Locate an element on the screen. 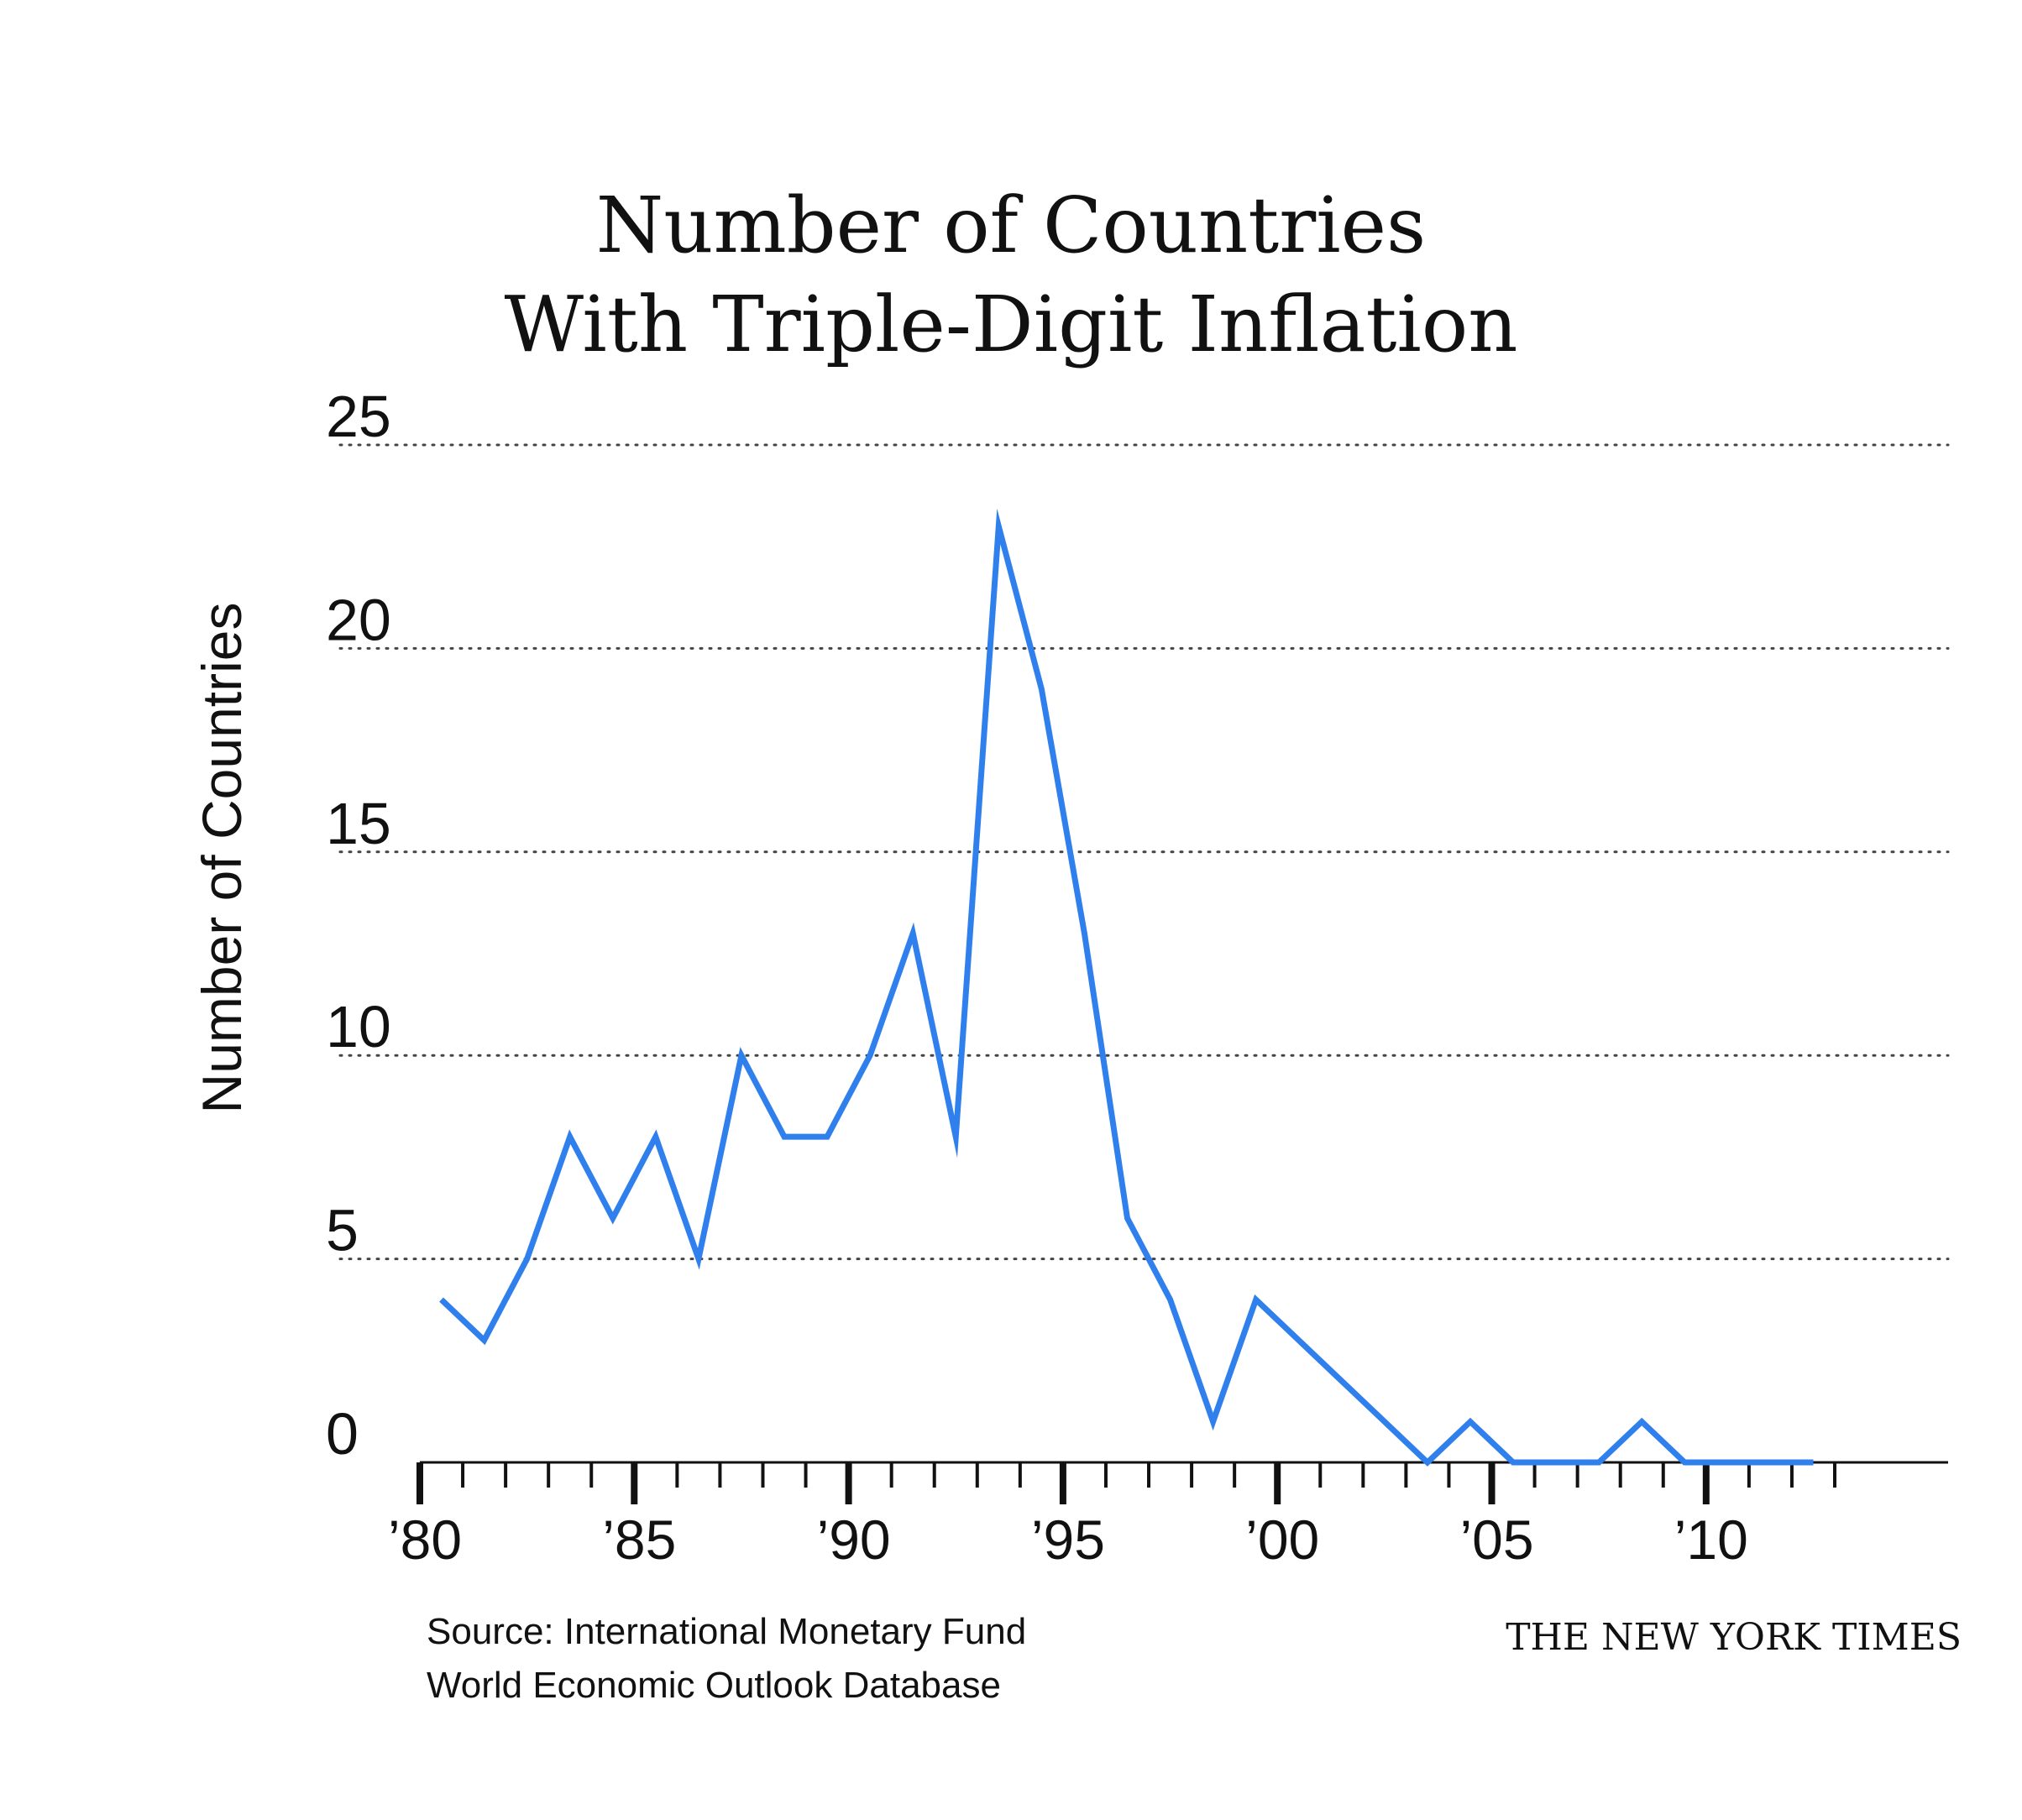 This screenshot has height=1820, width=2022. x-tick-label-1980: ’80 is located at coordinates (425, 1540).